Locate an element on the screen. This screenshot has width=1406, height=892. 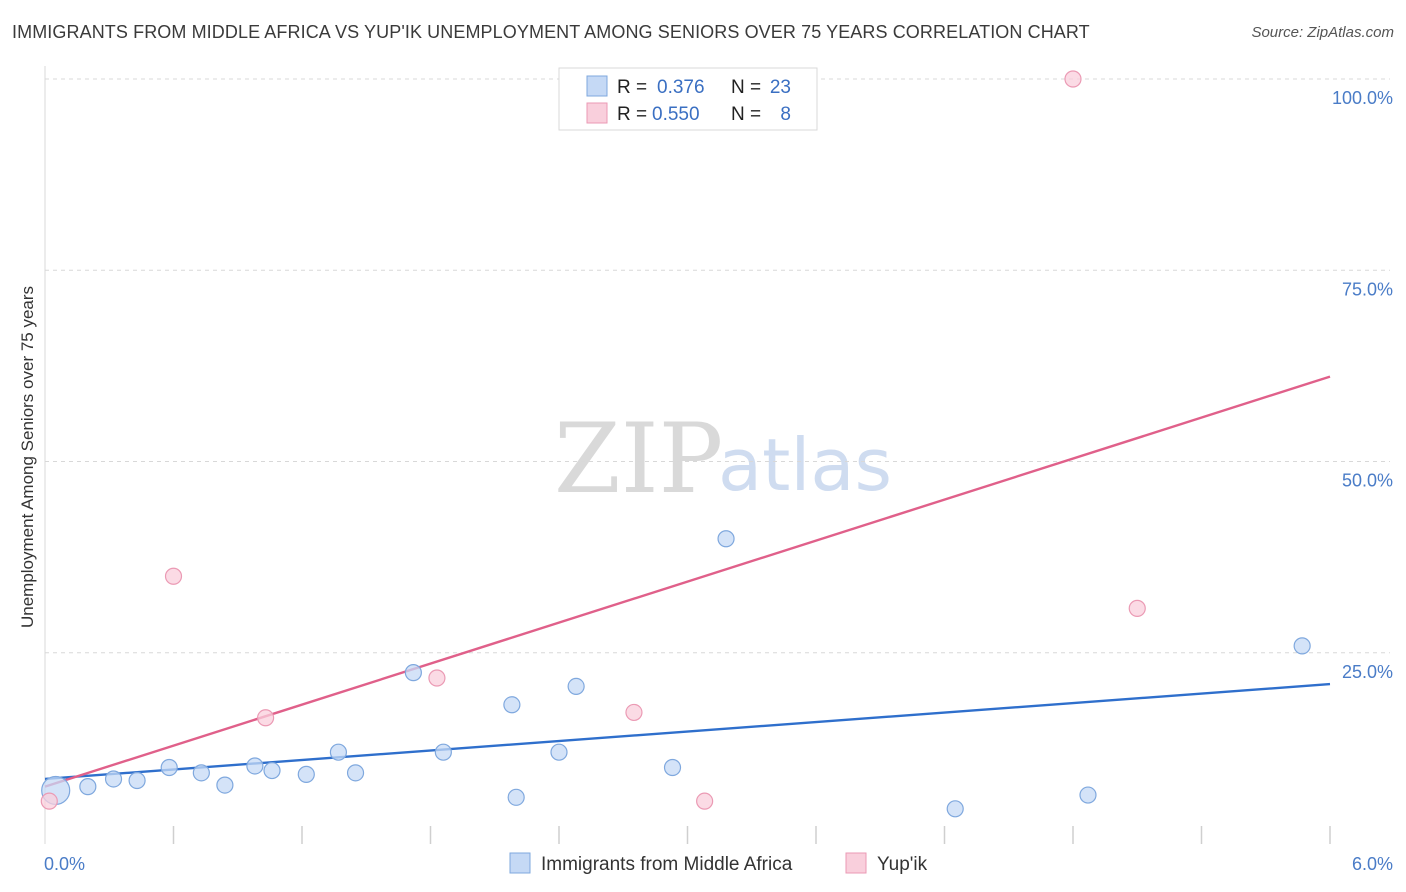
watermark-atlas: atlas is located at coordinates (805, 465).